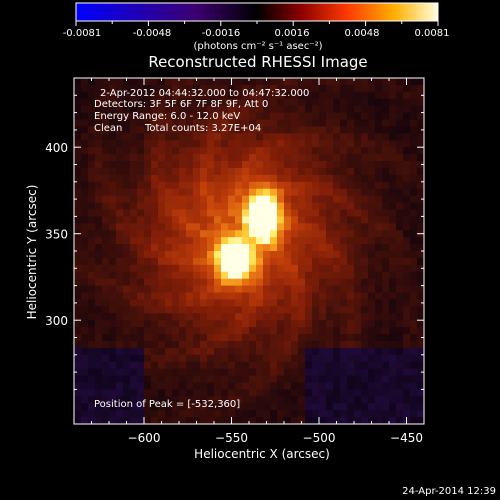  I want to click on y-axis-title: Heliocentric Y (arcsec), so click(32, 252).